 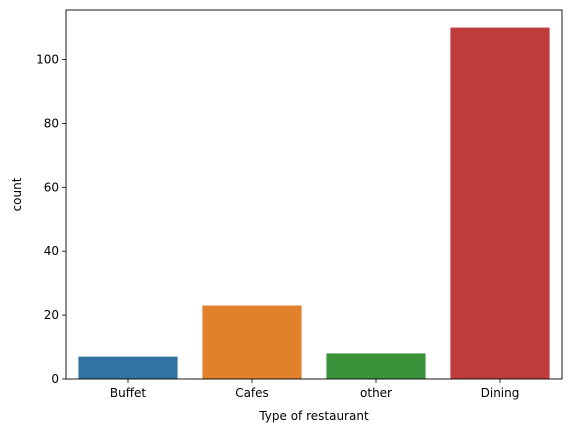 I want to click on y-tick-label: 60, so click(x=51, y=187).